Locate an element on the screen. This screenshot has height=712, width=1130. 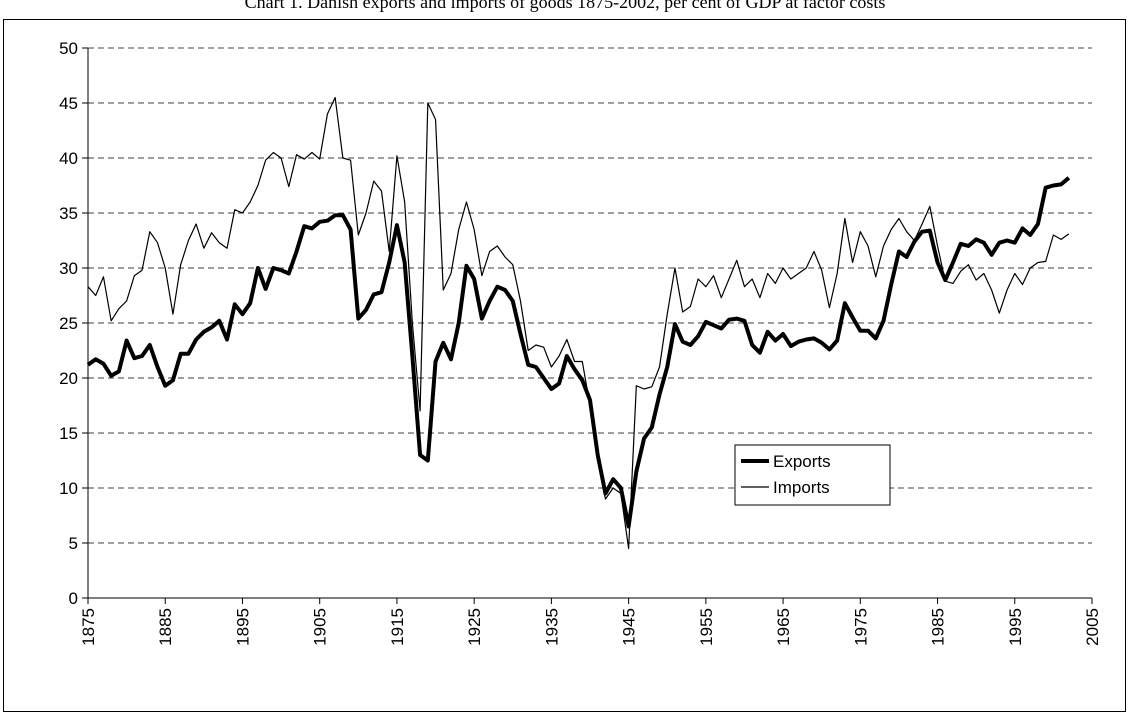
x-tick-label: 1945 is located at coordinates (629, 627).